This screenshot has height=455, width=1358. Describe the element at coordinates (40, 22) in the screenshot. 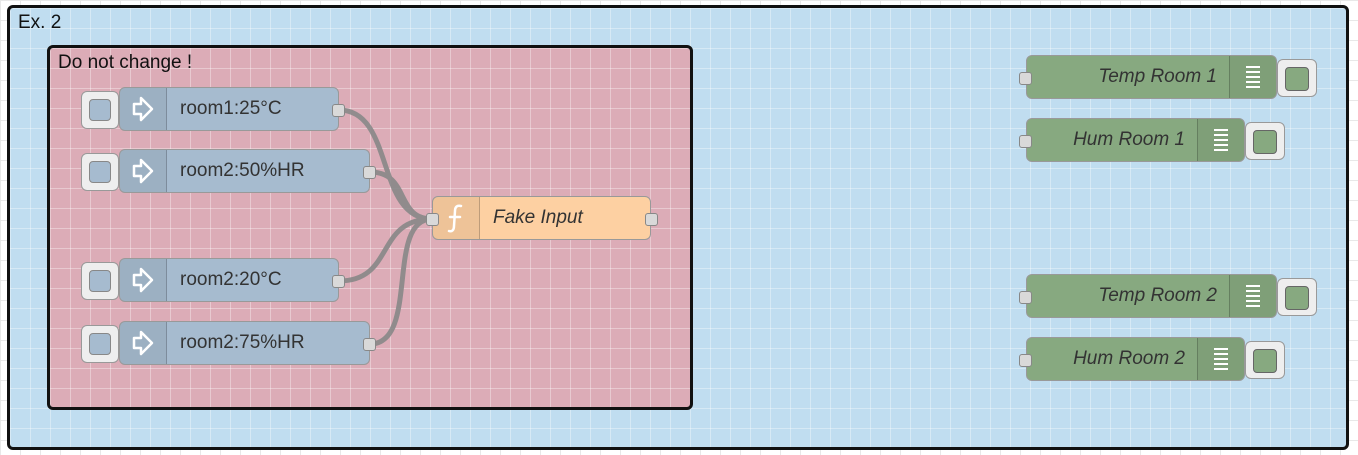

I see `group-label: Ex. 2` at that location.